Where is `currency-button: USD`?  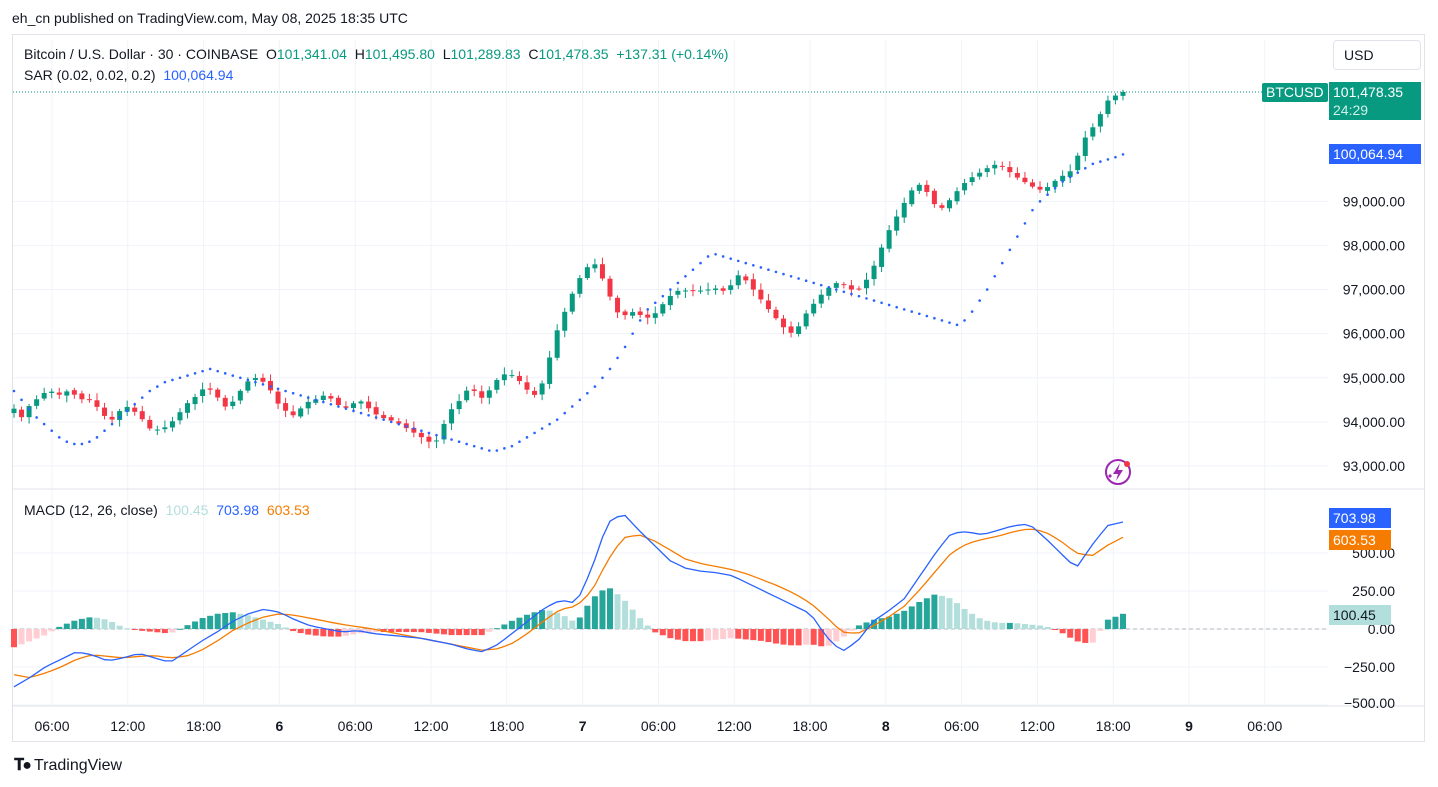
currency-button: USD is located at coordinates (1377, 55).